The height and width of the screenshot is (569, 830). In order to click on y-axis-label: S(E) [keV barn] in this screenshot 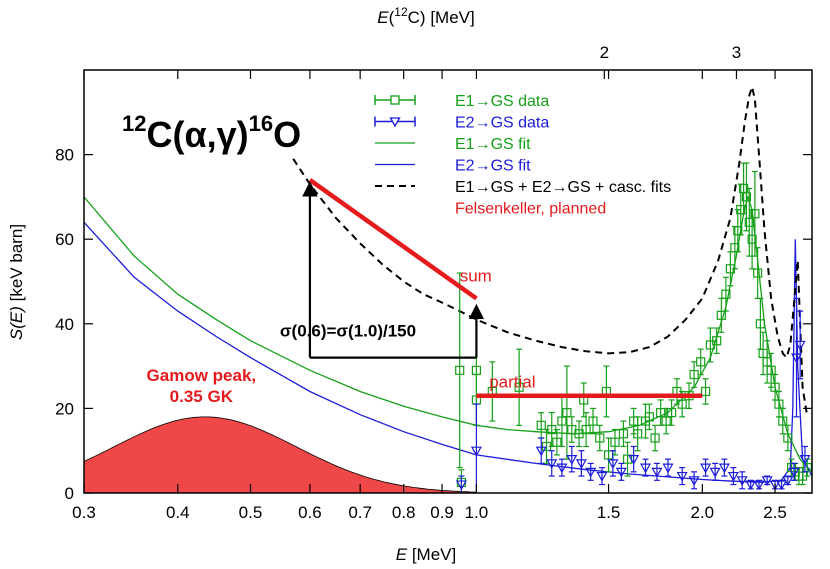, I will do `click(16, 282)`.